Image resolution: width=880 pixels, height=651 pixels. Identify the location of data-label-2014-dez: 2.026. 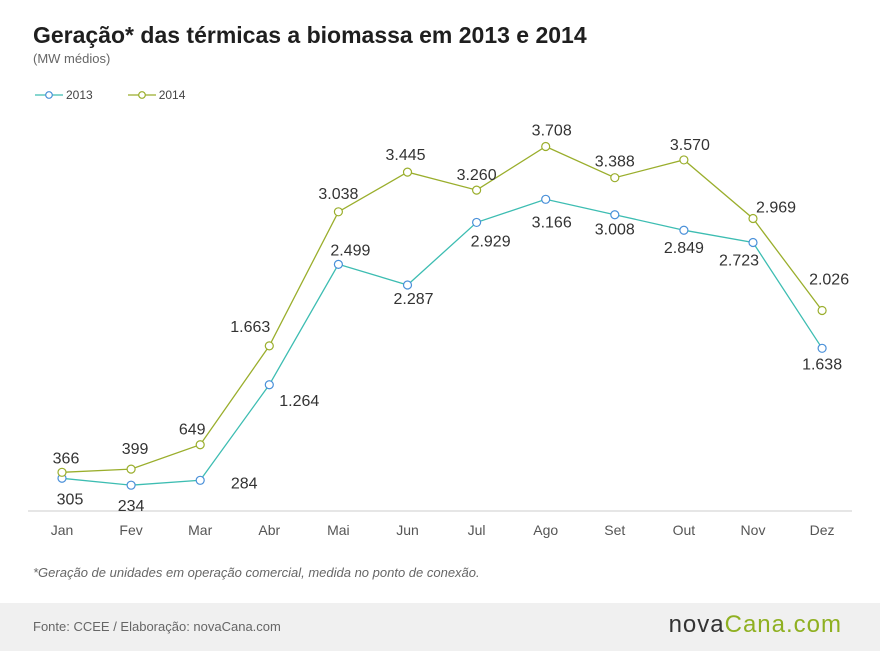
(829, 279).